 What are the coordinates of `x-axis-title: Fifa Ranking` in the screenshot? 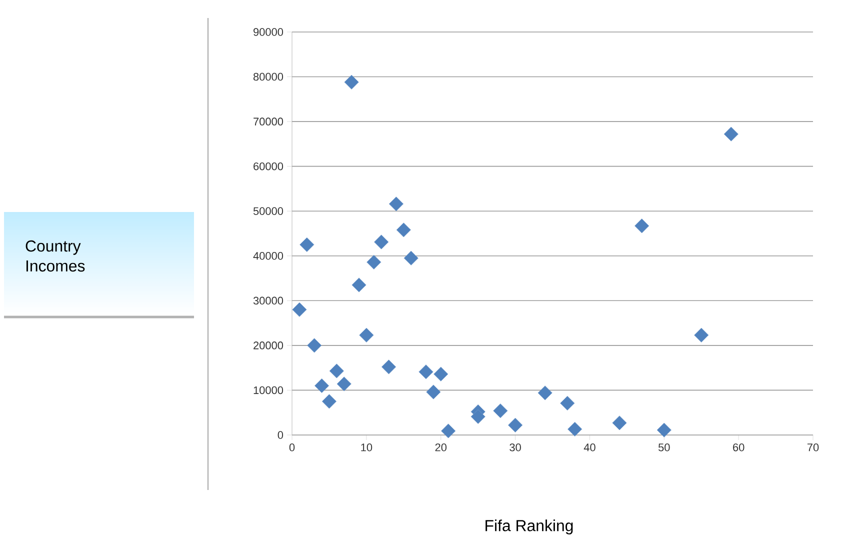 It's located at (529, 527).